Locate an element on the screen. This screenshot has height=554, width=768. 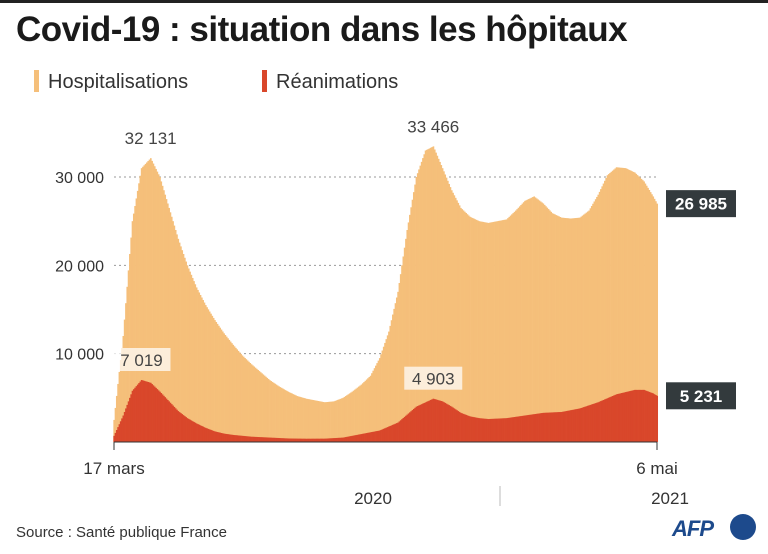
legend-swatch-hospitalisations is located at coordinates (36, 81).